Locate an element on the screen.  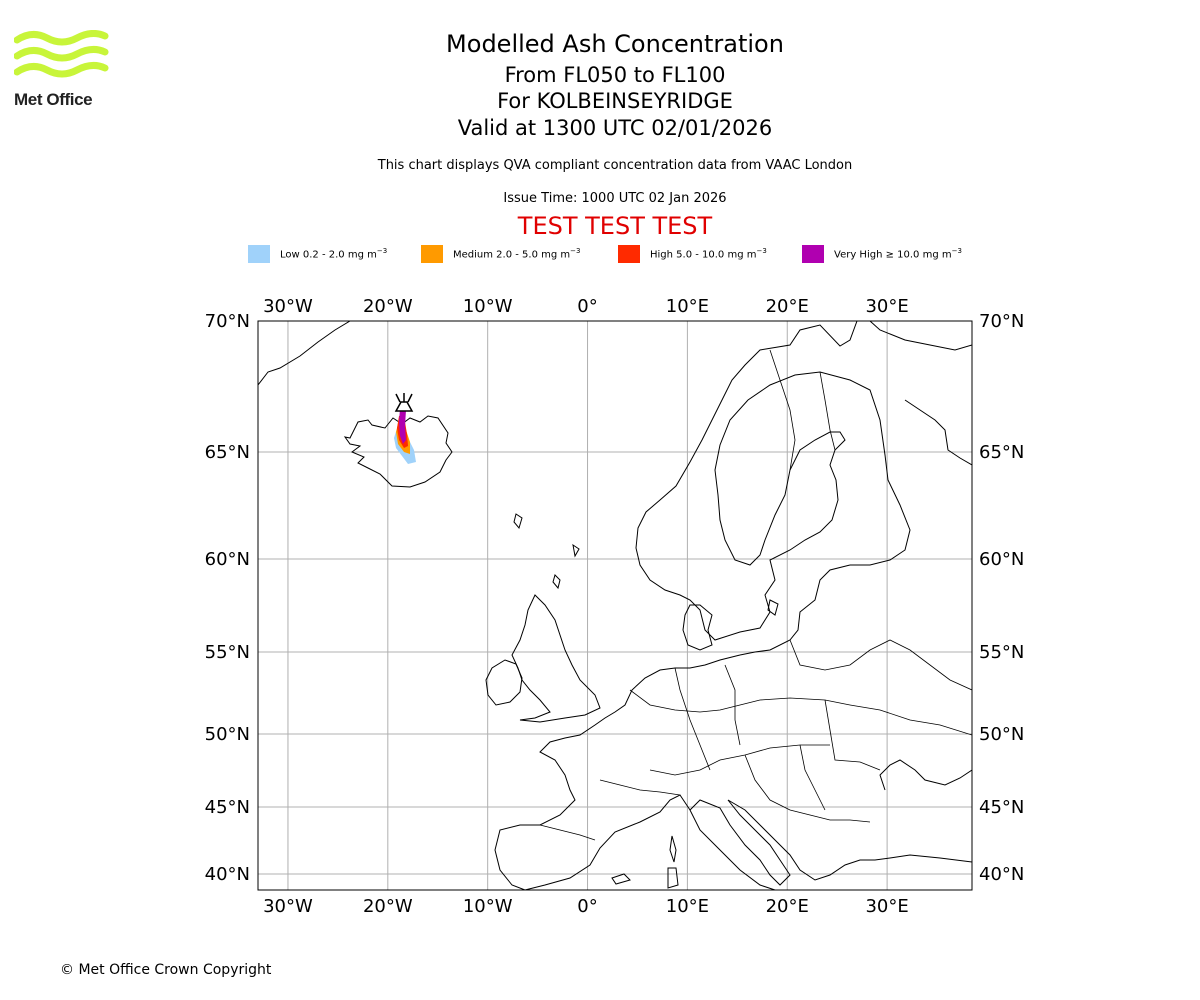
ireland-coast is located at coordinates (504, 682).